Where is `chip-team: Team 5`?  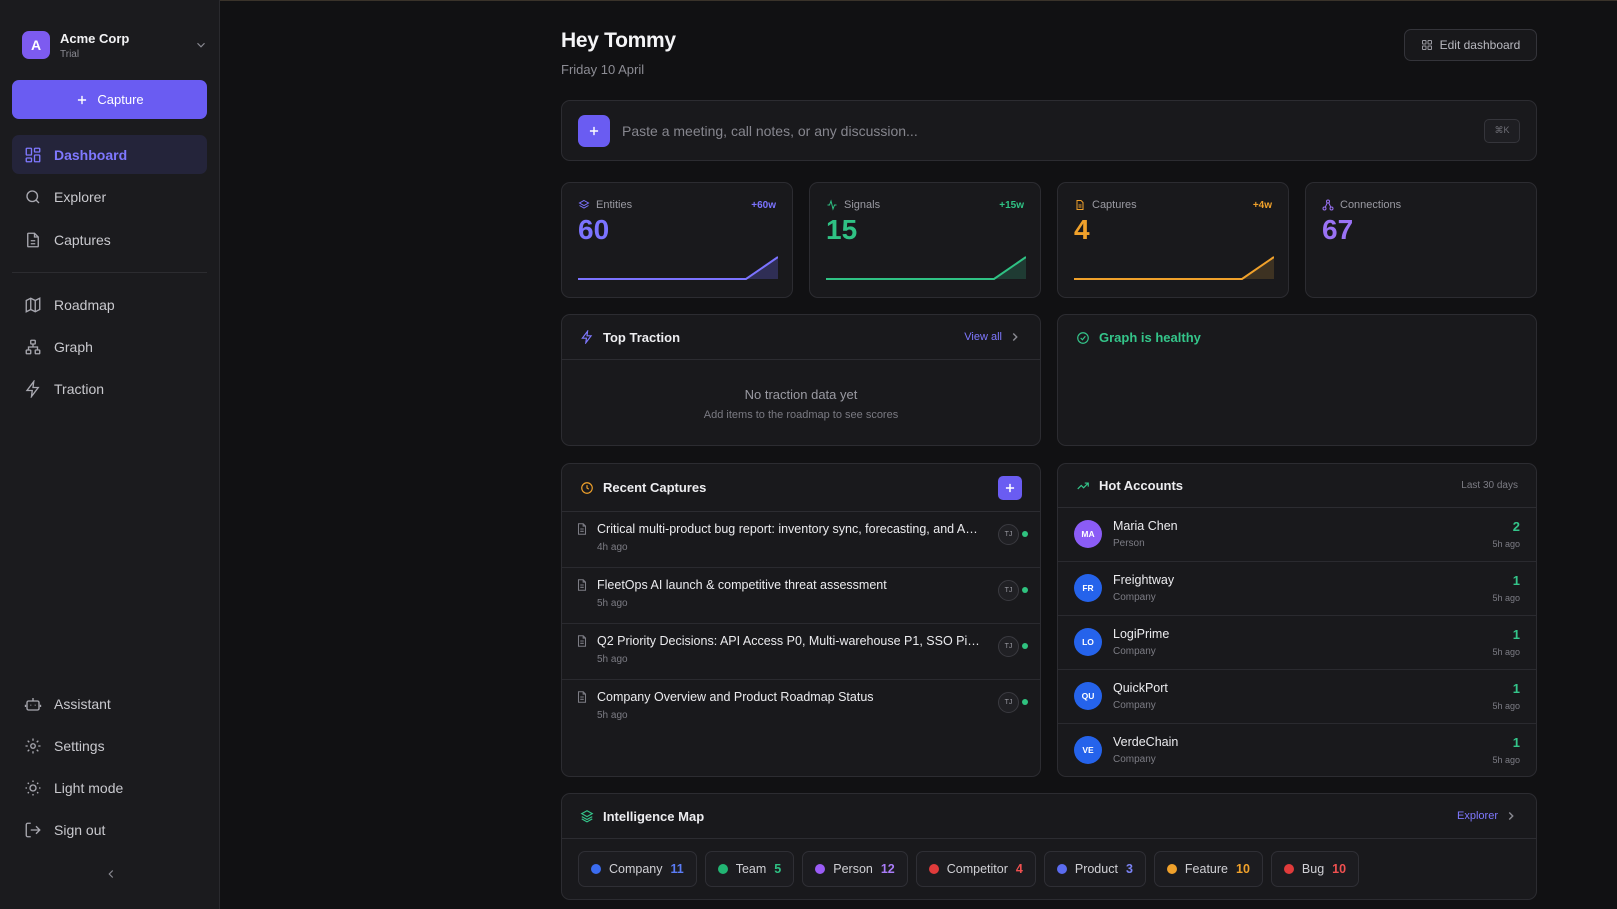 chip-team: Team 5 is located at coordinates (749, 869).